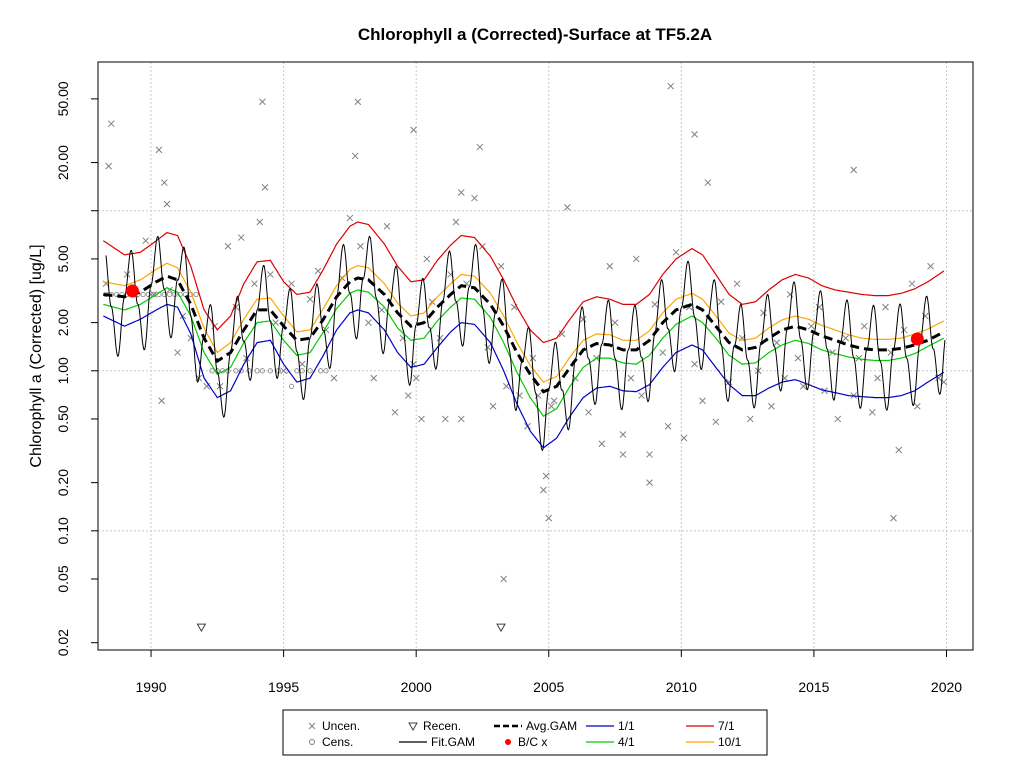 The width and height of the screenshot is (1024, 768). Describe the element at coordinates (413, 727) in the screenshot. I see `legend-symbol-recen` at that location.